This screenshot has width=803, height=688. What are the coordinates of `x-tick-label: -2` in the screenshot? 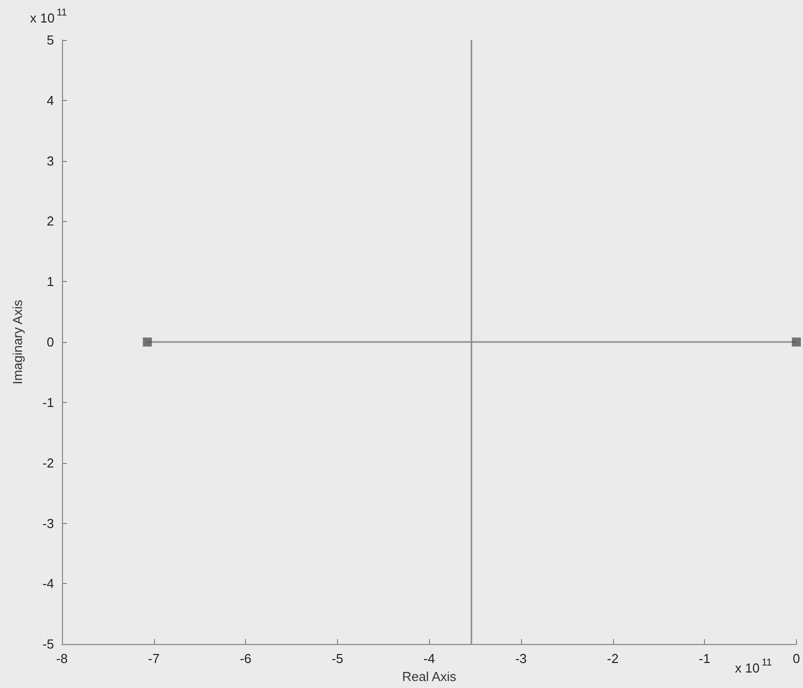 It's located at (613, 658).